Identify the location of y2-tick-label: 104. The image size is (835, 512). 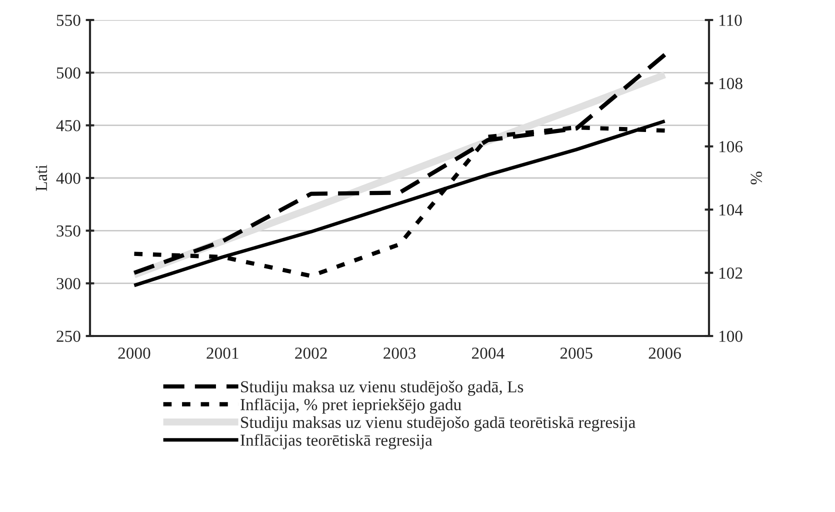
(731, 210).